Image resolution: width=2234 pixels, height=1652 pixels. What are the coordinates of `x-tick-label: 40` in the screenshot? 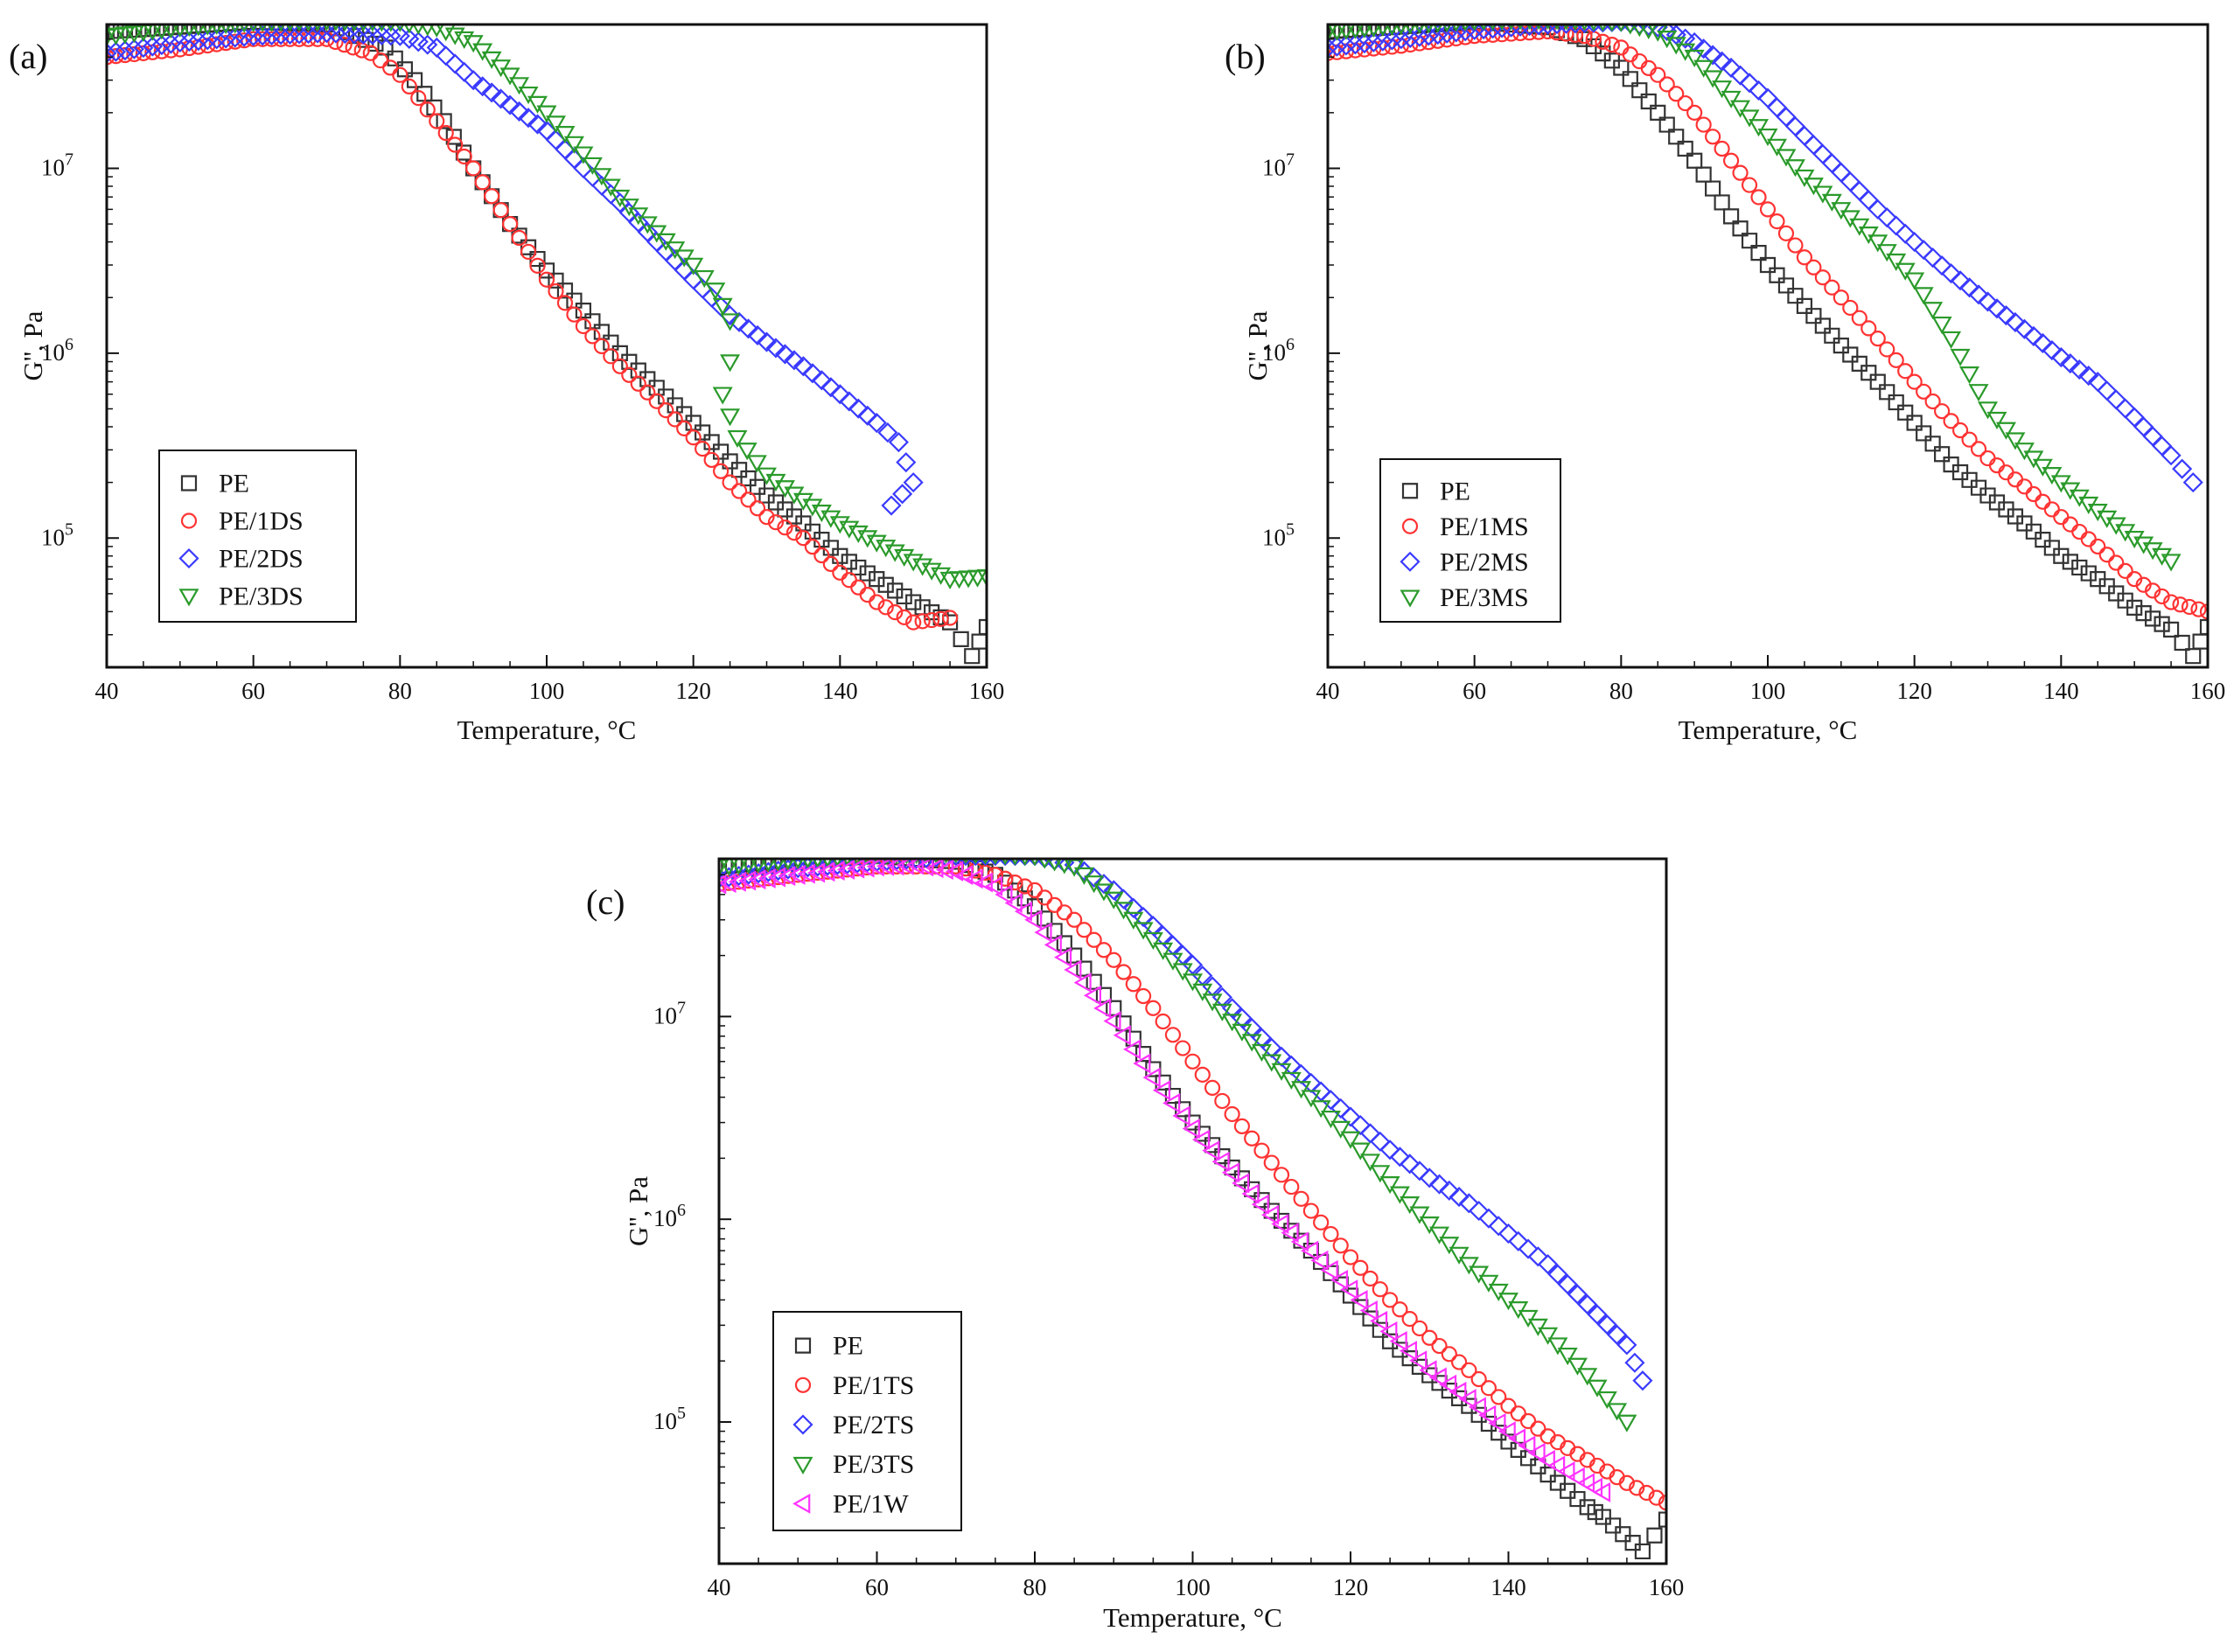 It's located at (1328, 691).